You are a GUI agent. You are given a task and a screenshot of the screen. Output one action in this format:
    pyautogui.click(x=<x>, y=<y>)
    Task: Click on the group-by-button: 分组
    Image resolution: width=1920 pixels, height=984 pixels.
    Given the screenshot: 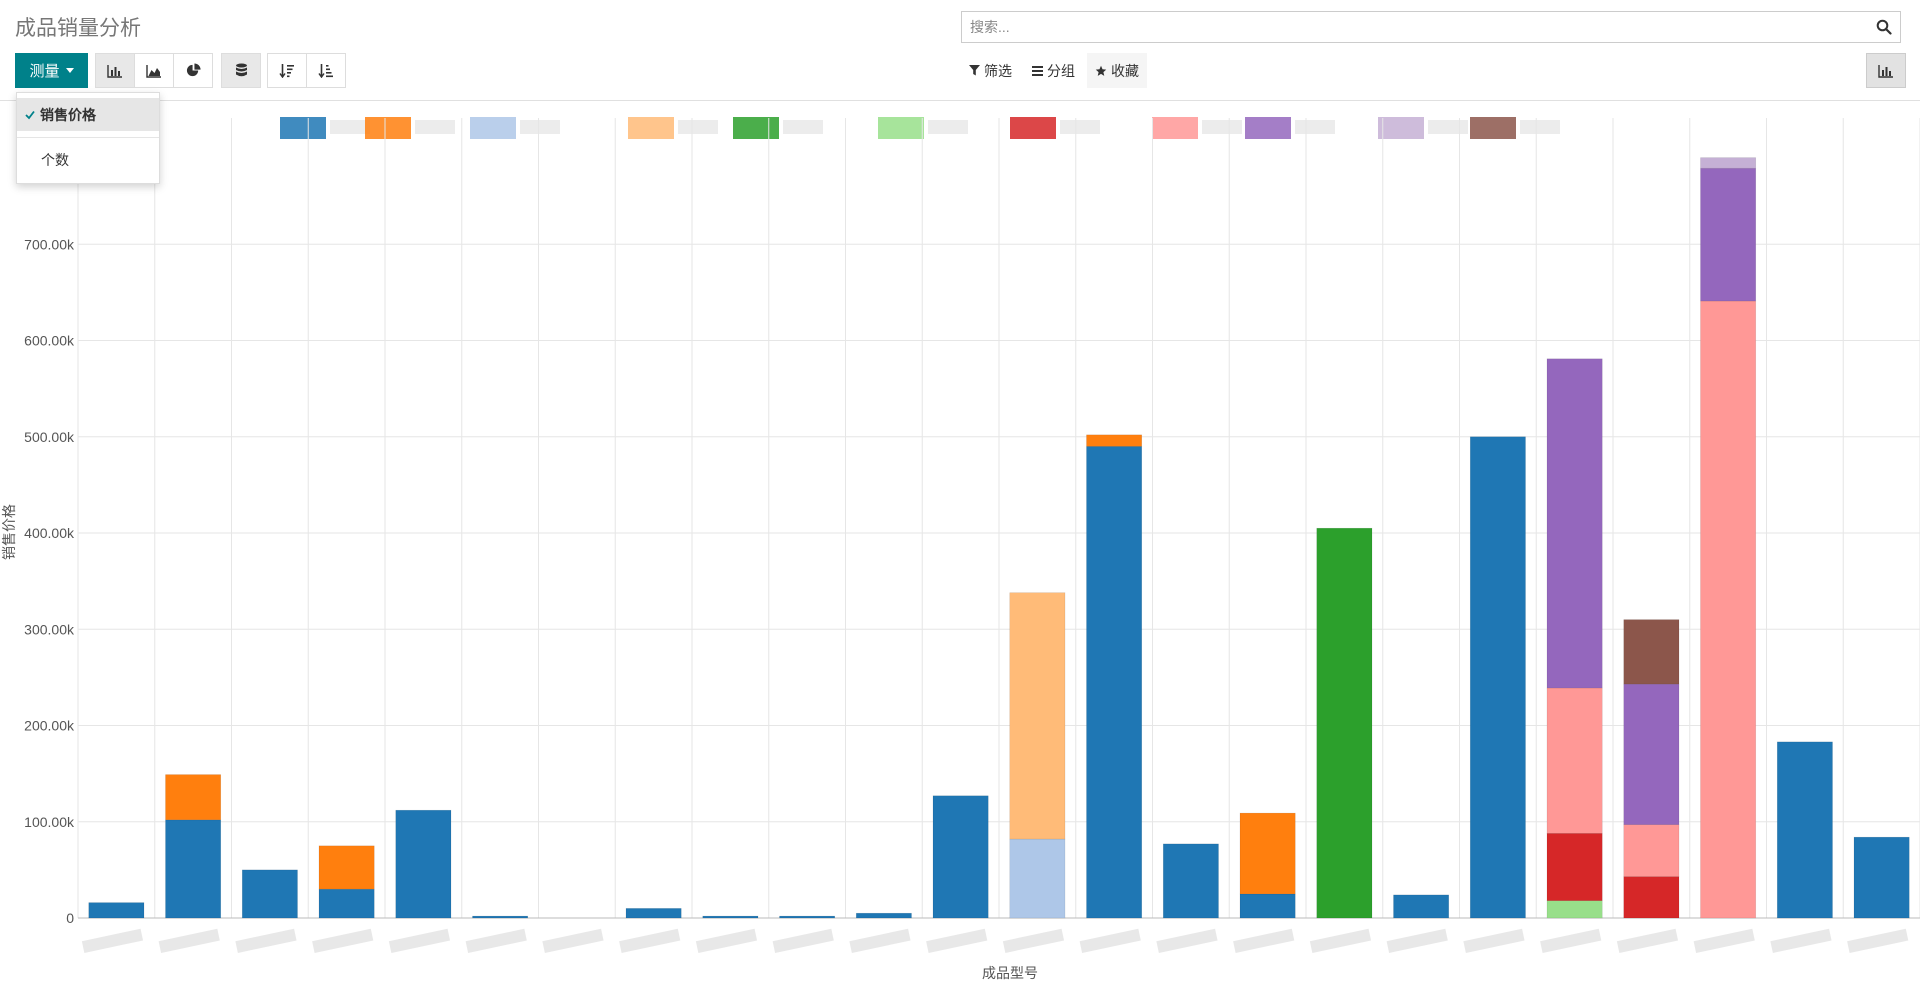 What is the action you would take?
    pyautogui.click(x=1053, y=70)
    